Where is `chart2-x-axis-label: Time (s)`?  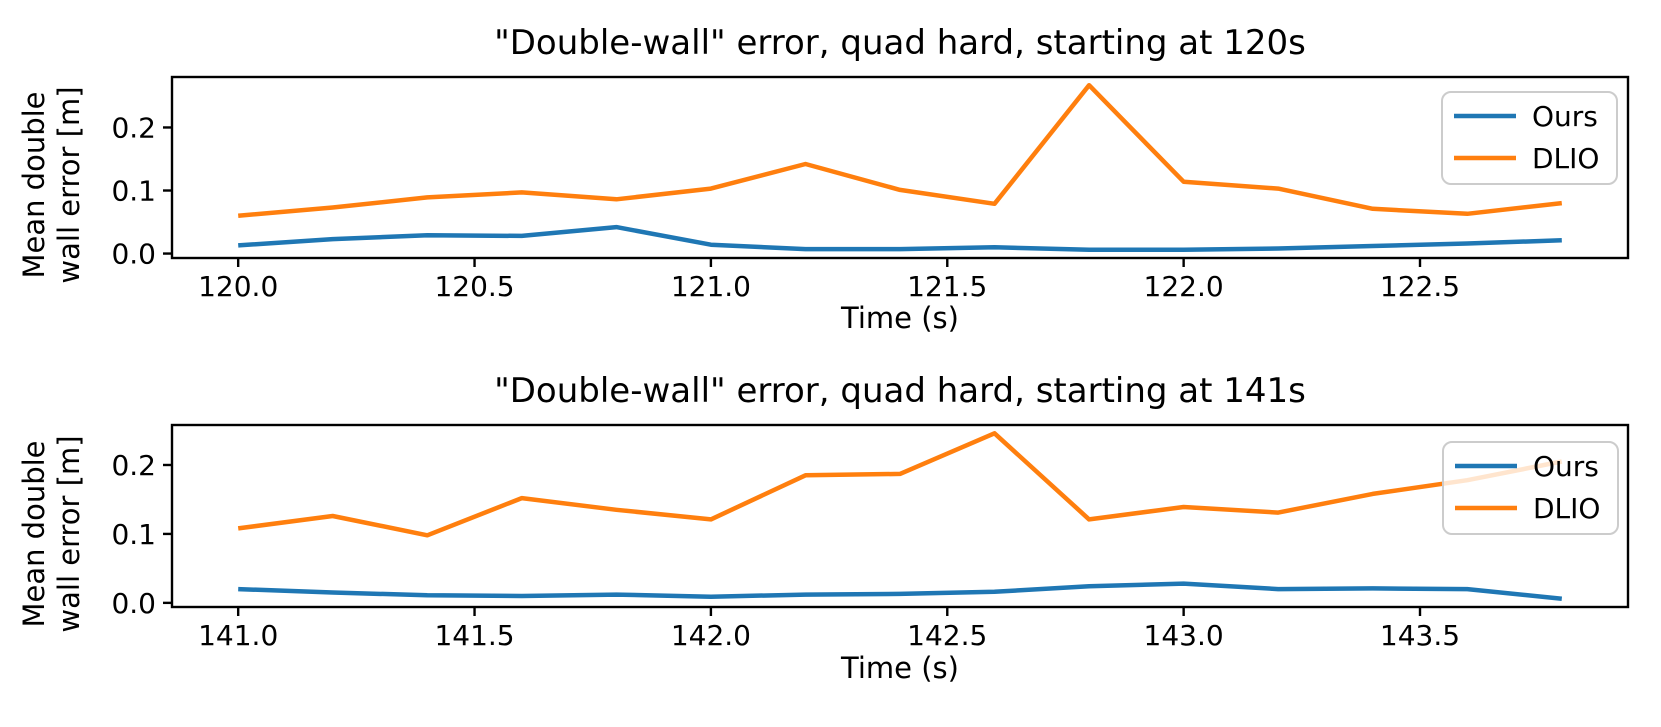 chart2-x-axis-label: Time (s) is located at coordinates (900, 668).